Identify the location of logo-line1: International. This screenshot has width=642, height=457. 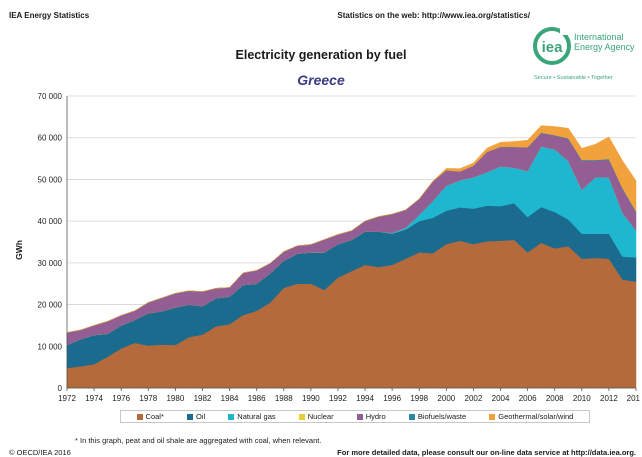
(599, 37).